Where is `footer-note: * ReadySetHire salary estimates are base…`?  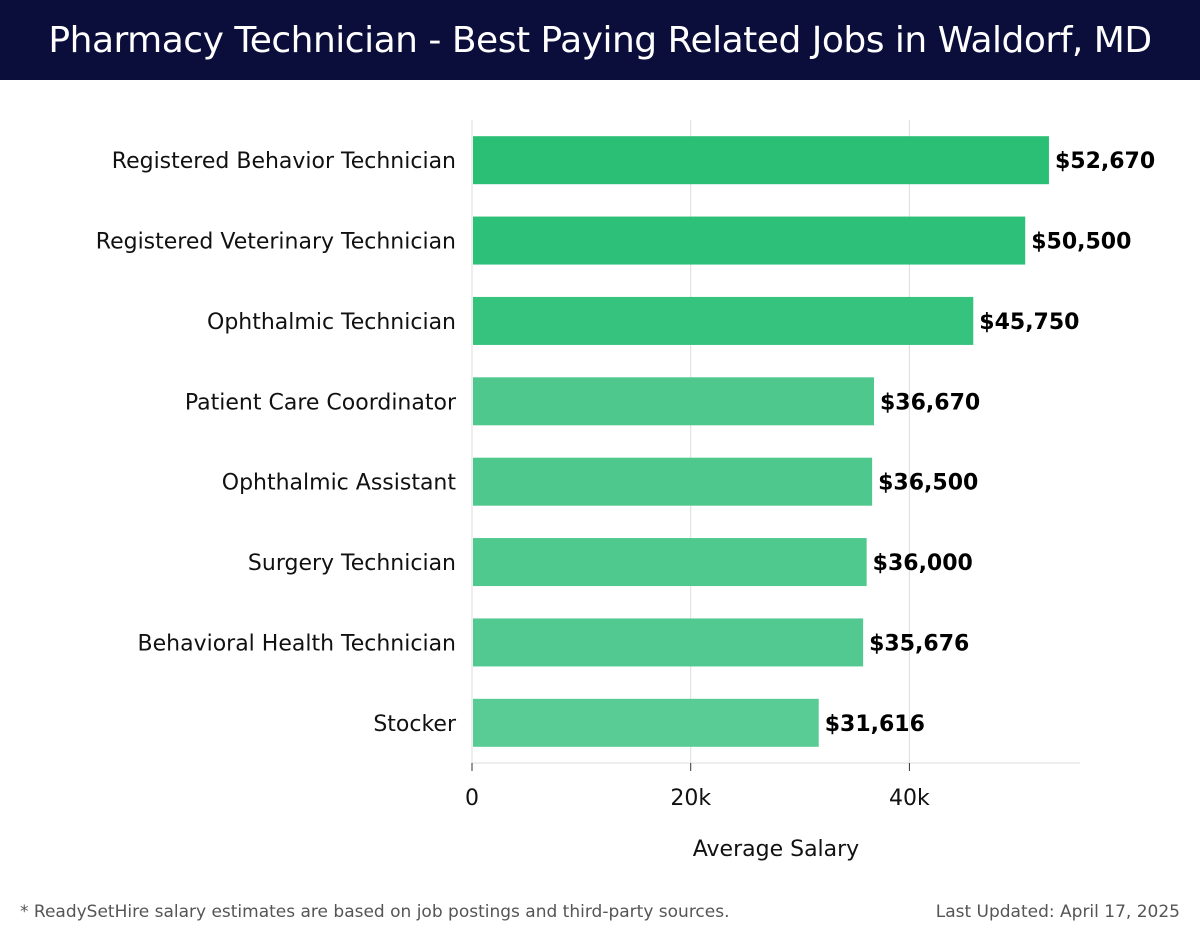
footer-note: * ReadySetHire salary estimates are base… is located at coordinates (375, 912).